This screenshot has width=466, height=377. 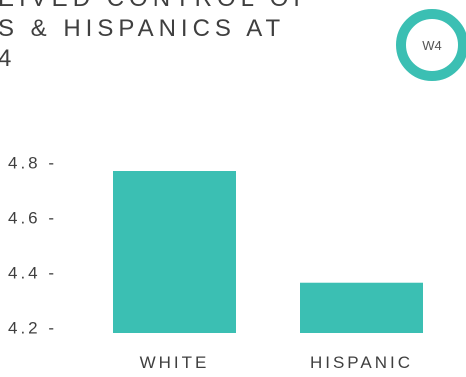 What do you see at coordinates (8, 58) in the screenshot?
I see `title-line-3: 4` at bounding box center [8, 58].